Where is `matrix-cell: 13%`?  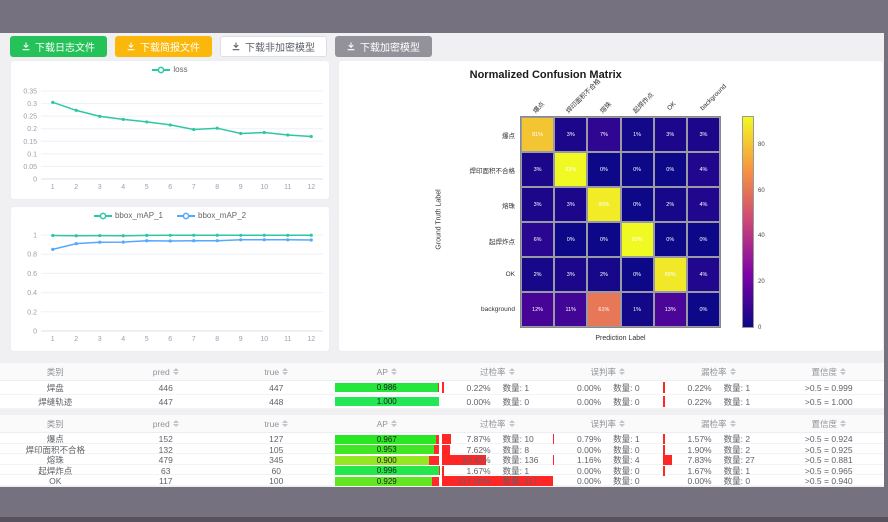 matrix-cell: 13% is located at coordinates (670, 309).